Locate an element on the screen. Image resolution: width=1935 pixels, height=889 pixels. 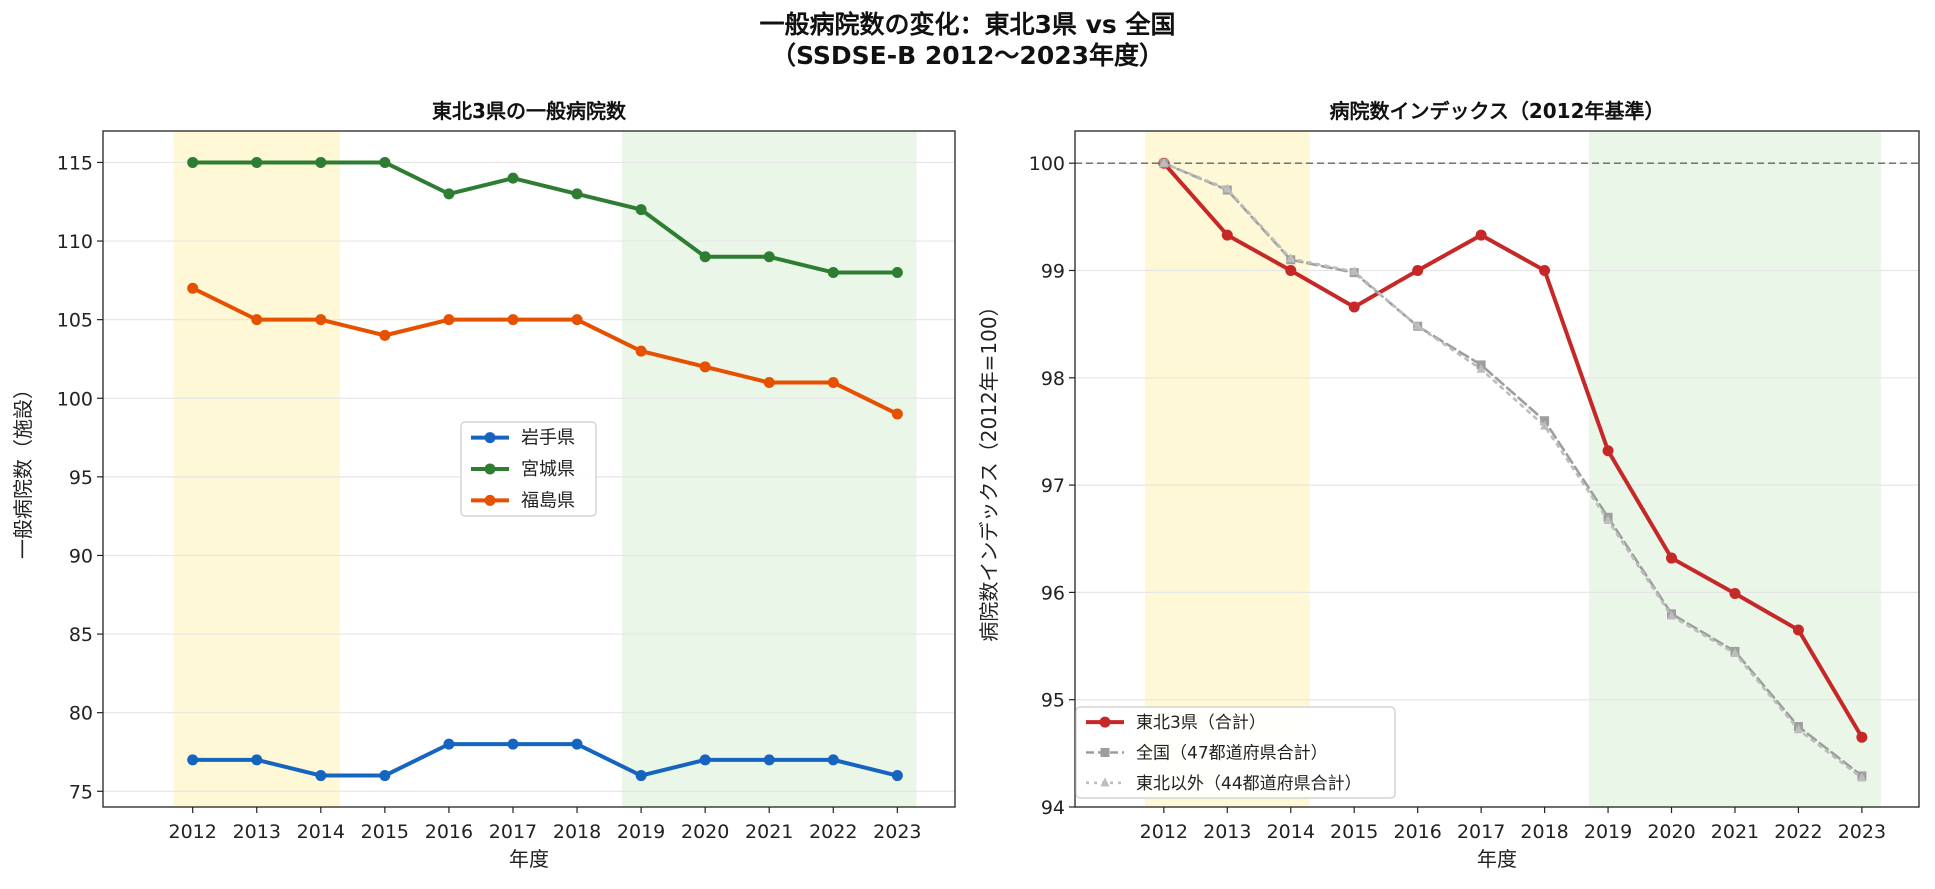
y-tick-label: 90 is located at coordinates (81, 556).